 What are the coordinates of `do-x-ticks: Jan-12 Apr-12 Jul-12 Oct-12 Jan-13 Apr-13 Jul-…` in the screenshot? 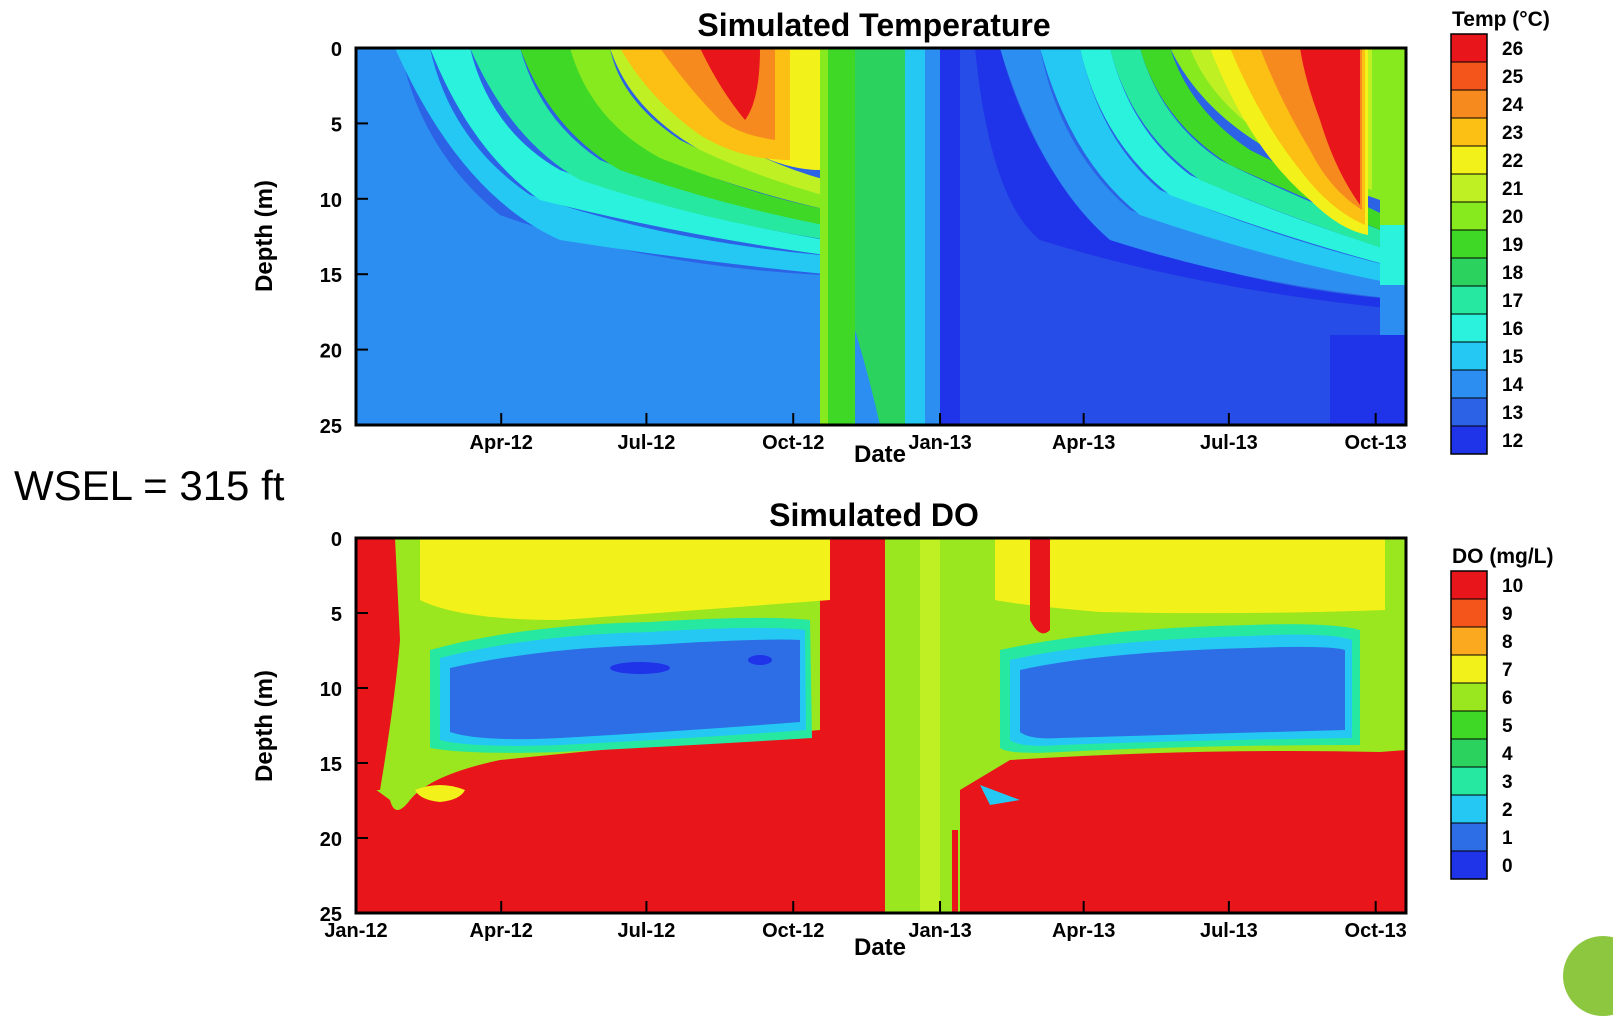 It's located at (865, 921).